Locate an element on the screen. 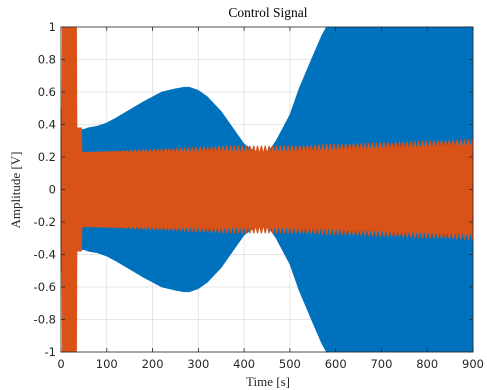 The height and width of the screenshot is (390, 487). y-tick-label-1: -0.8 is located at coordinates (45, 320).